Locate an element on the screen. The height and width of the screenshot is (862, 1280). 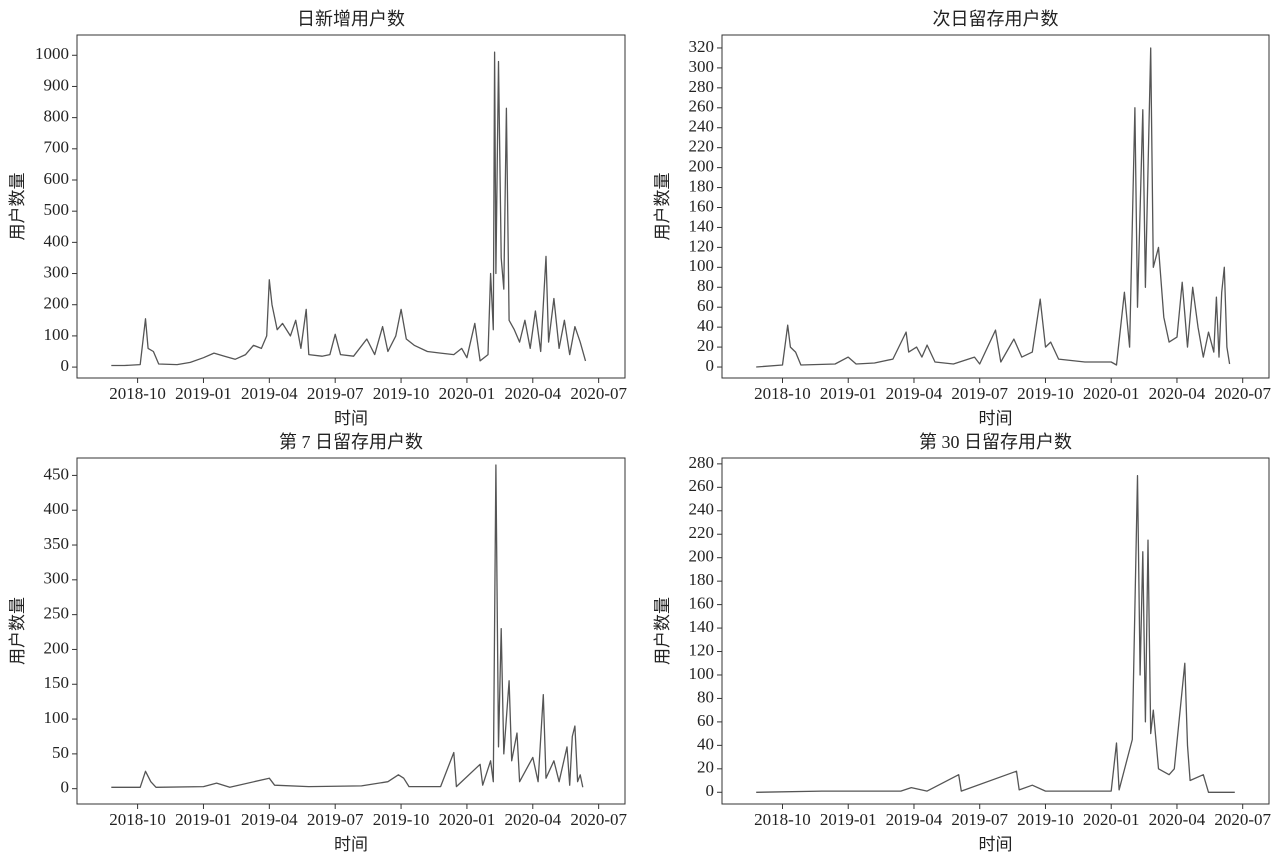
y-tick-label: 900 is located at coordinates (57, 84).